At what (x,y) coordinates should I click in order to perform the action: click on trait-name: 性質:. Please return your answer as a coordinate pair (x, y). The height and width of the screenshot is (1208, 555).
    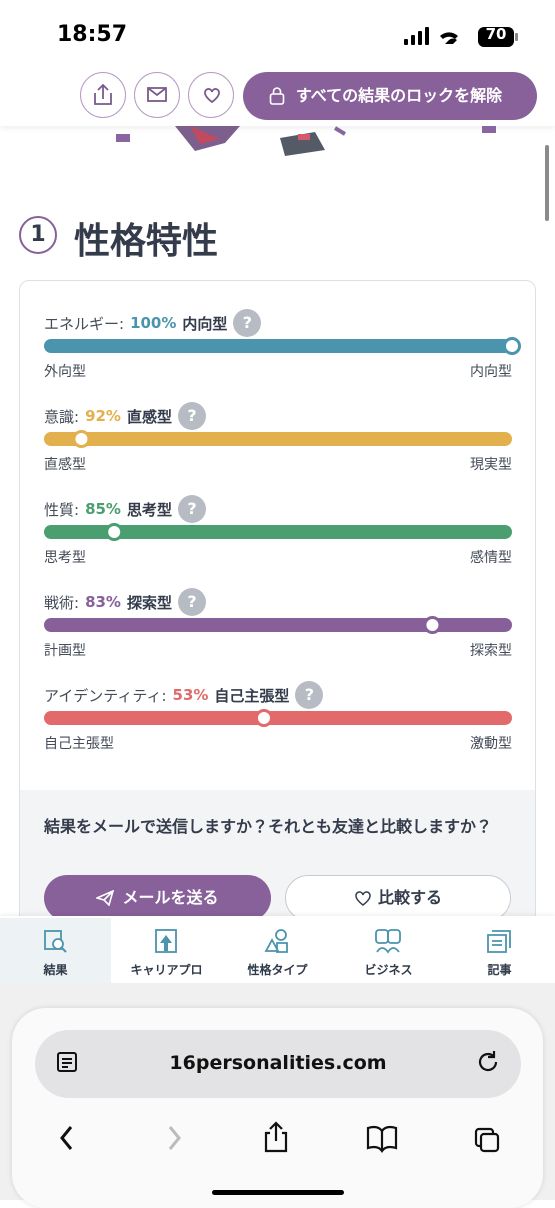
    Looking at the image, I should click on (62, 509).